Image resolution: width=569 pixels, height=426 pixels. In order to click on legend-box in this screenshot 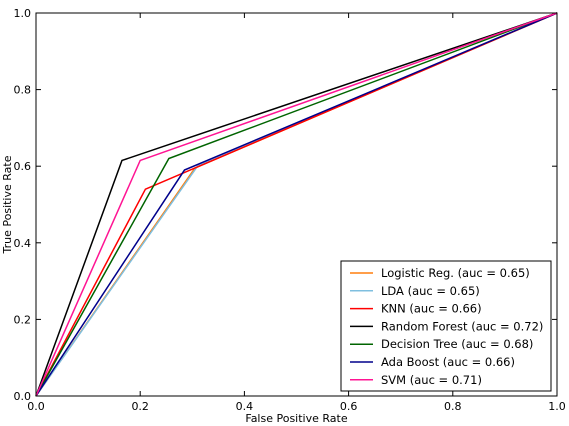, I will do `click(446, 326)`.